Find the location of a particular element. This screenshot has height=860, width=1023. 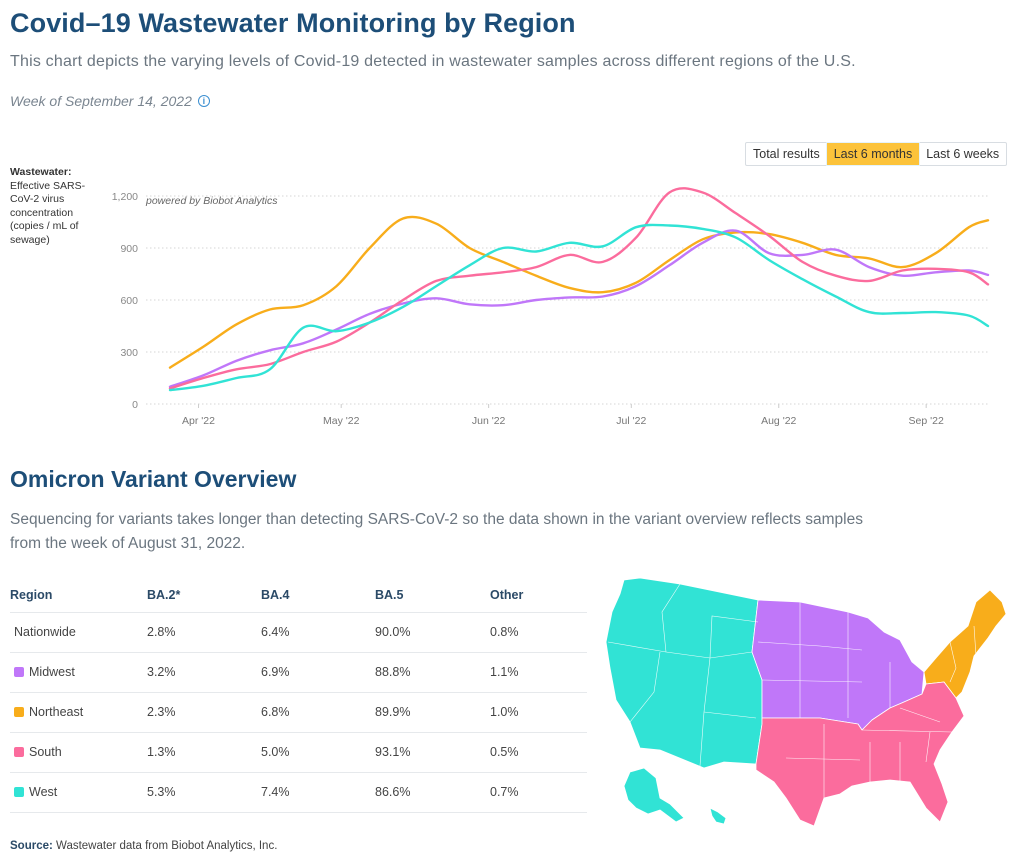

series-line-midwest is located at coordinates (579, 308).